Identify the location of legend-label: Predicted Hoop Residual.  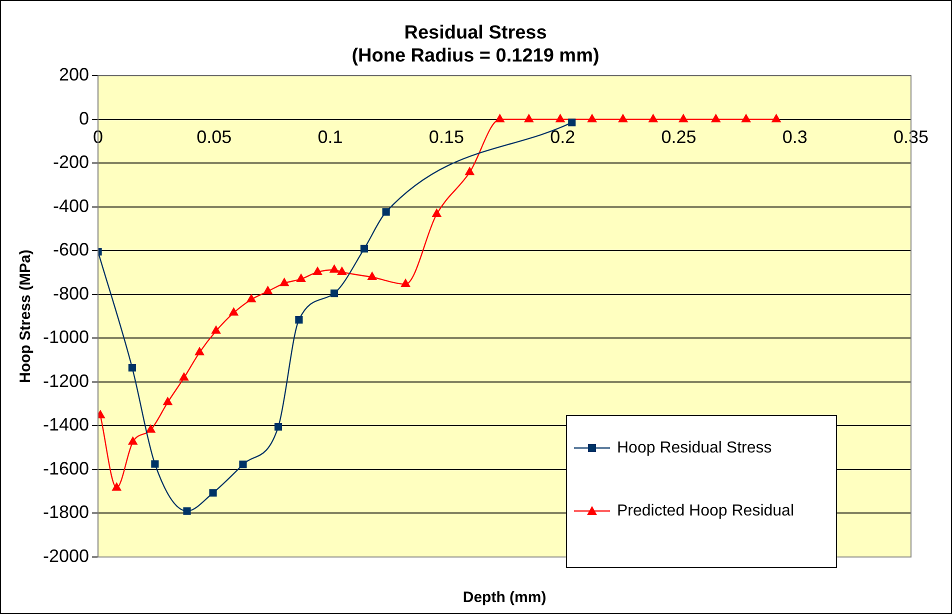
(705, 511).